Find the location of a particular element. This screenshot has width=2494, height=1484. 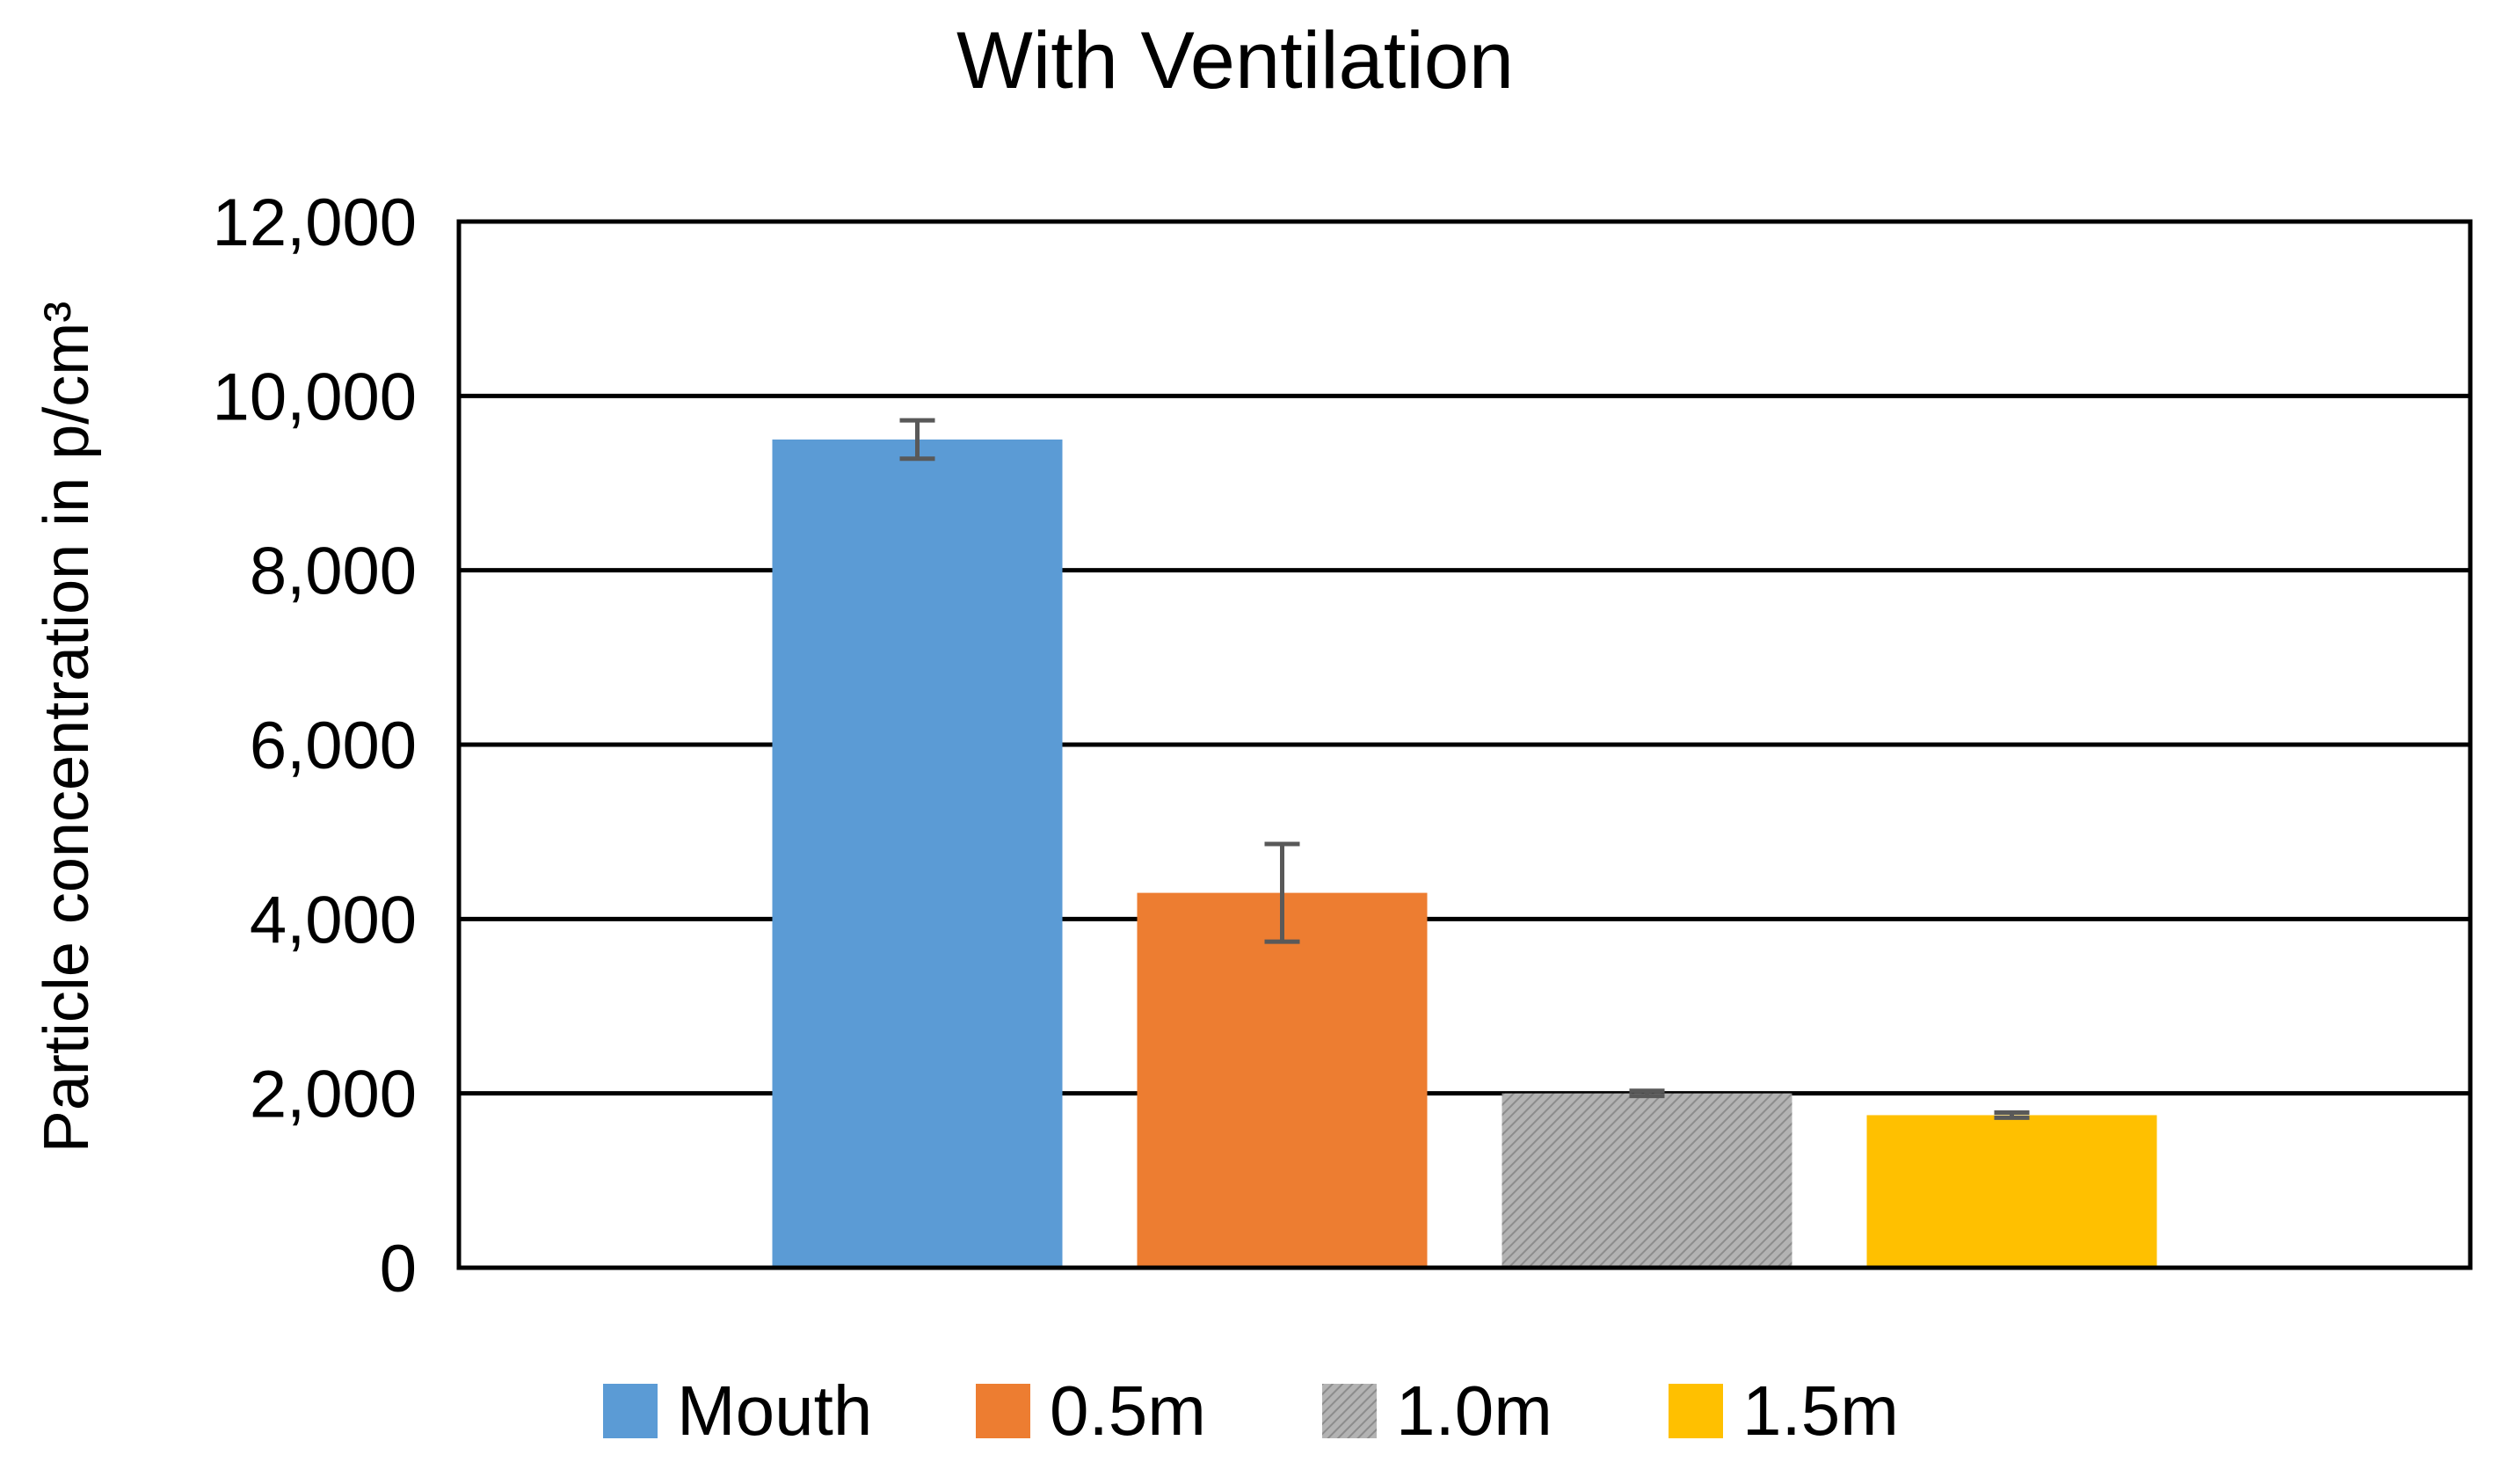

bar-1.0m is located at coordinates (1647, 1180).